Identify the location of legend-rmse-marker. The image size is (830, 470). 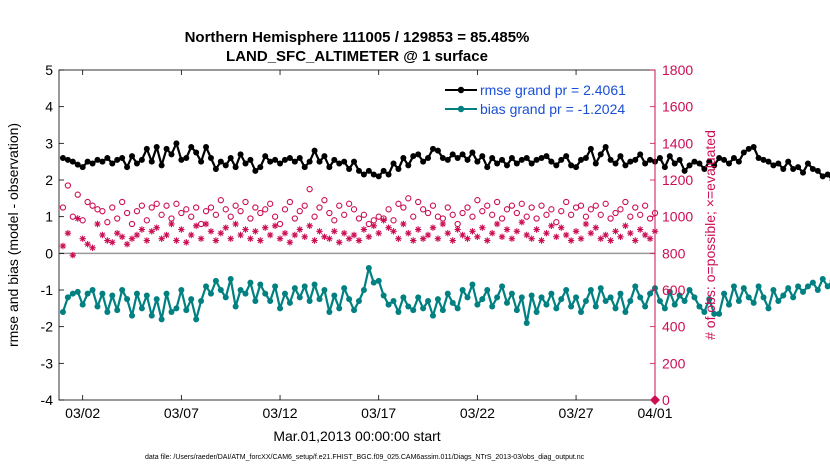
(461, 90).